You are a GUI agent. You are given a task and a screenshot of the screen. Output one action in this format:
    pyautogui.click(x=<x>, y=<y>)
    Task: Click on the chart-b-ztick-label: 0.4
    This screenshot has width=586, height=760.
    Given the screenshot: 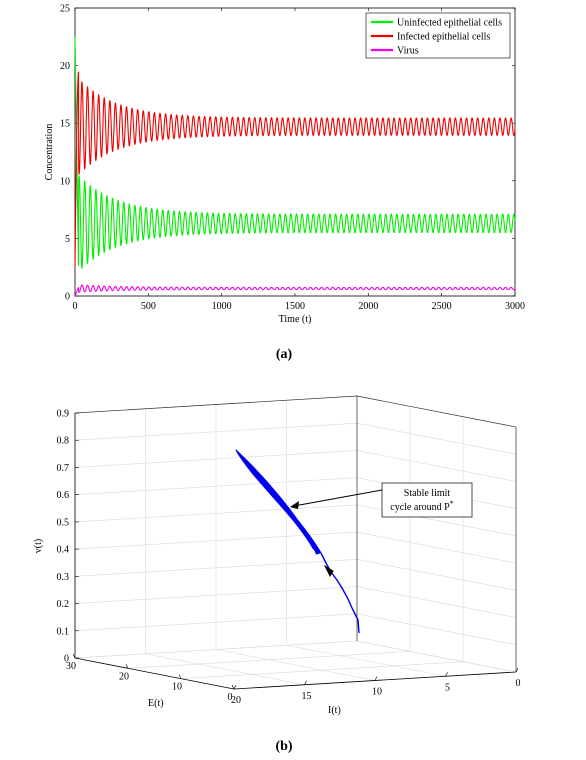 What is the action you would take?
    pyautogui.click(x=63, y=550)
    